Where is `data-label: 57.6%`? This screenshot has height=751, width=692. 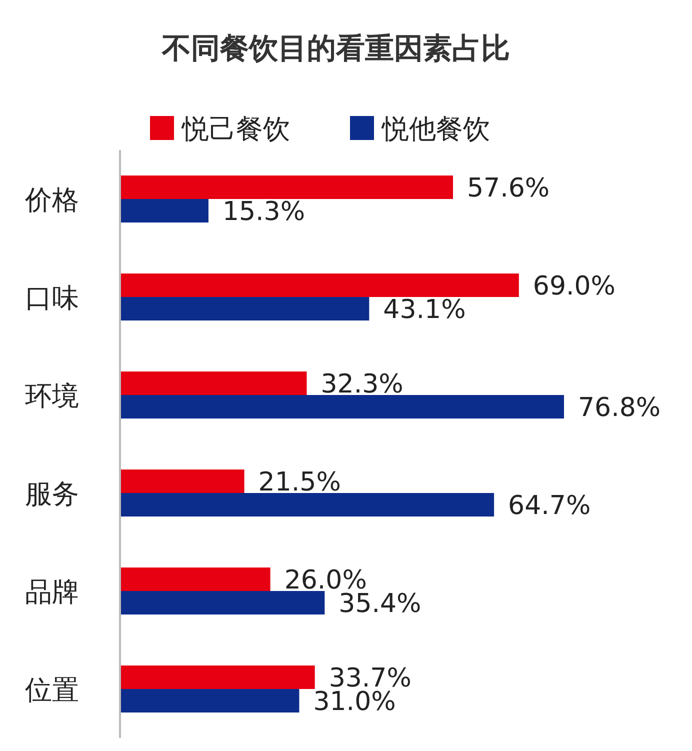 data-label: 57.6% is located at coordinates (508, 188).